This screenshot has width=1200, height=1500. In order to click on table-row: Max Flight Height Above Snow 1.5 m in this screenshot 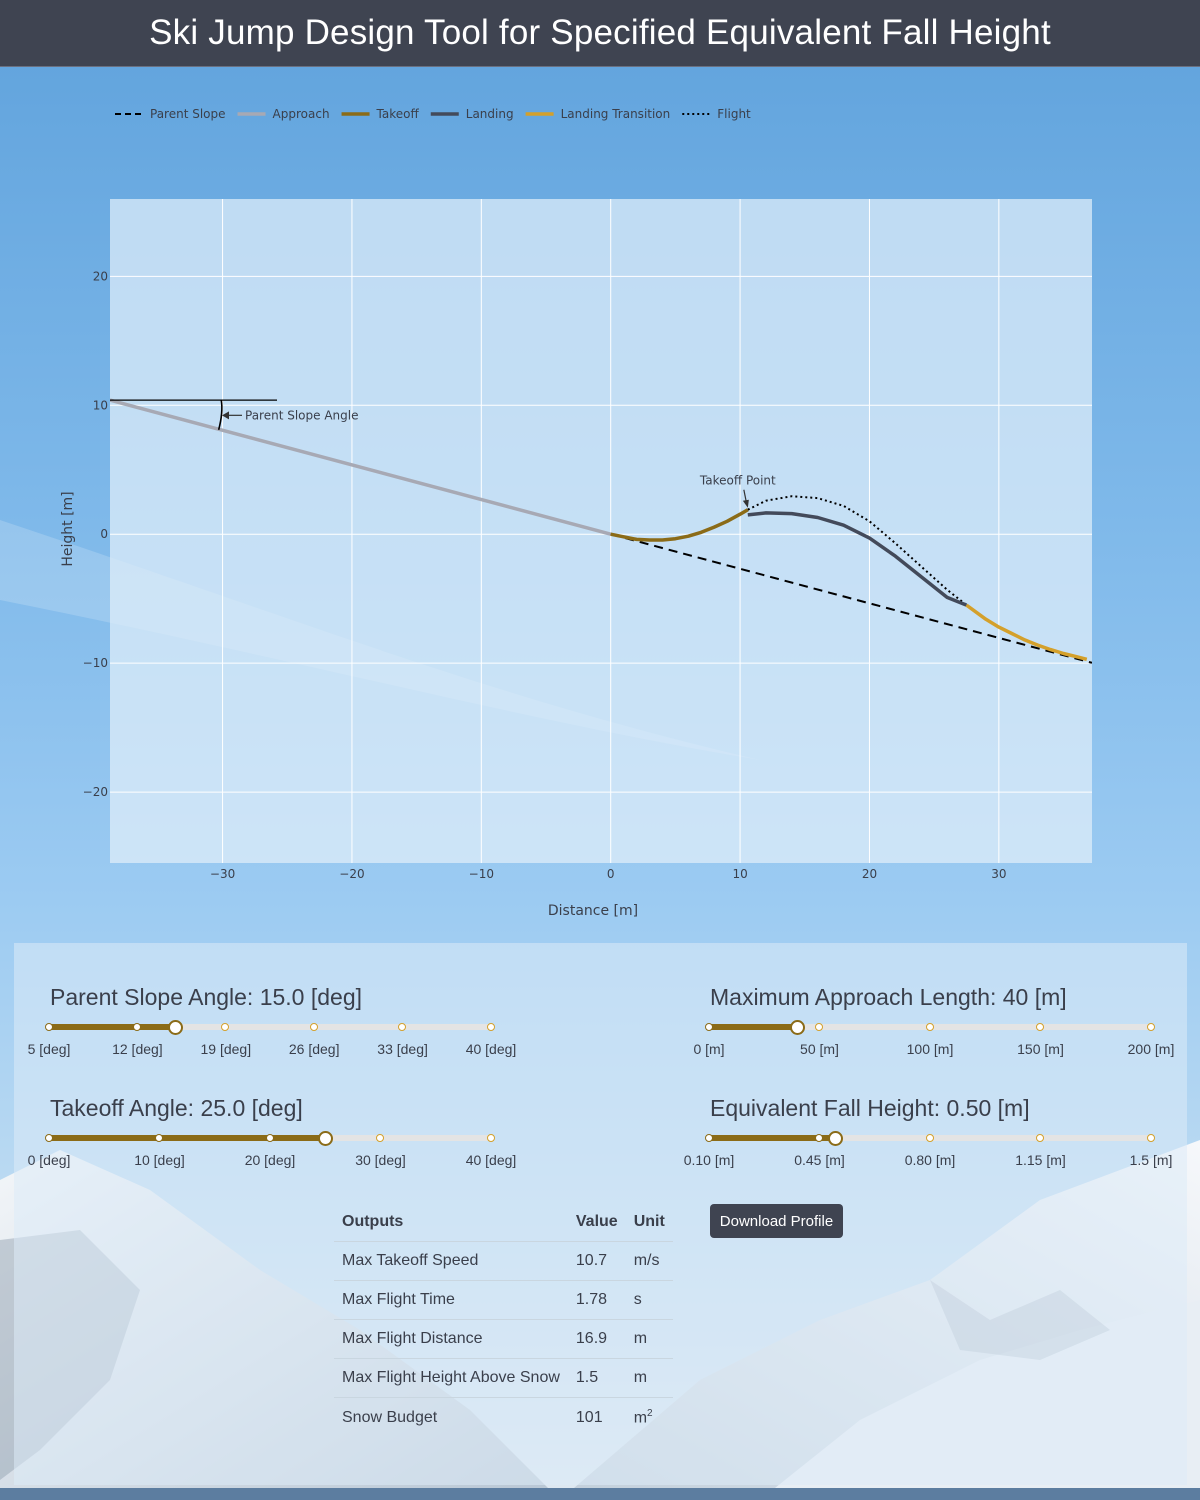, I will do `click(503, 1378)`.